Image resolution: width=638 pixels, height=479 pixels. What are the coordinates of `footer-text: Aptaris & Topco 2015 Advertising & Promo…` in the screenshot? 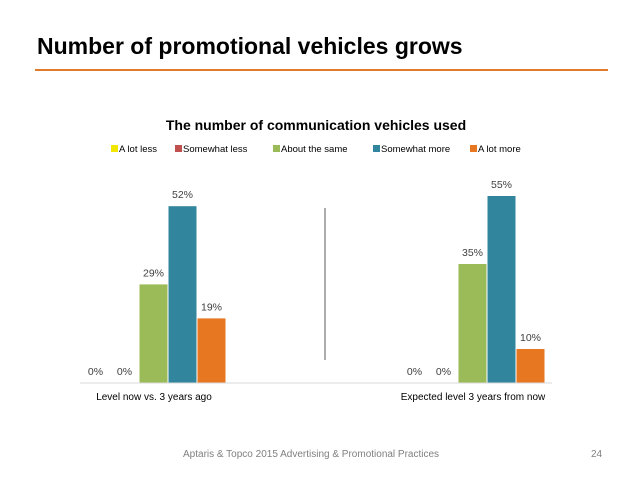 It's located at (311, 454).